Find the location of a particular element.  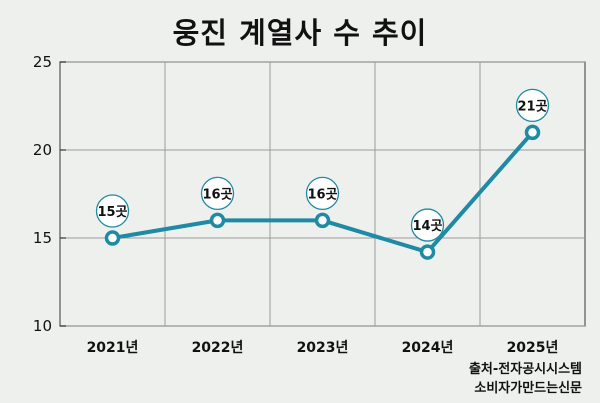

y-axis: 10 15 20 25 is located at coordinates (42, 194).